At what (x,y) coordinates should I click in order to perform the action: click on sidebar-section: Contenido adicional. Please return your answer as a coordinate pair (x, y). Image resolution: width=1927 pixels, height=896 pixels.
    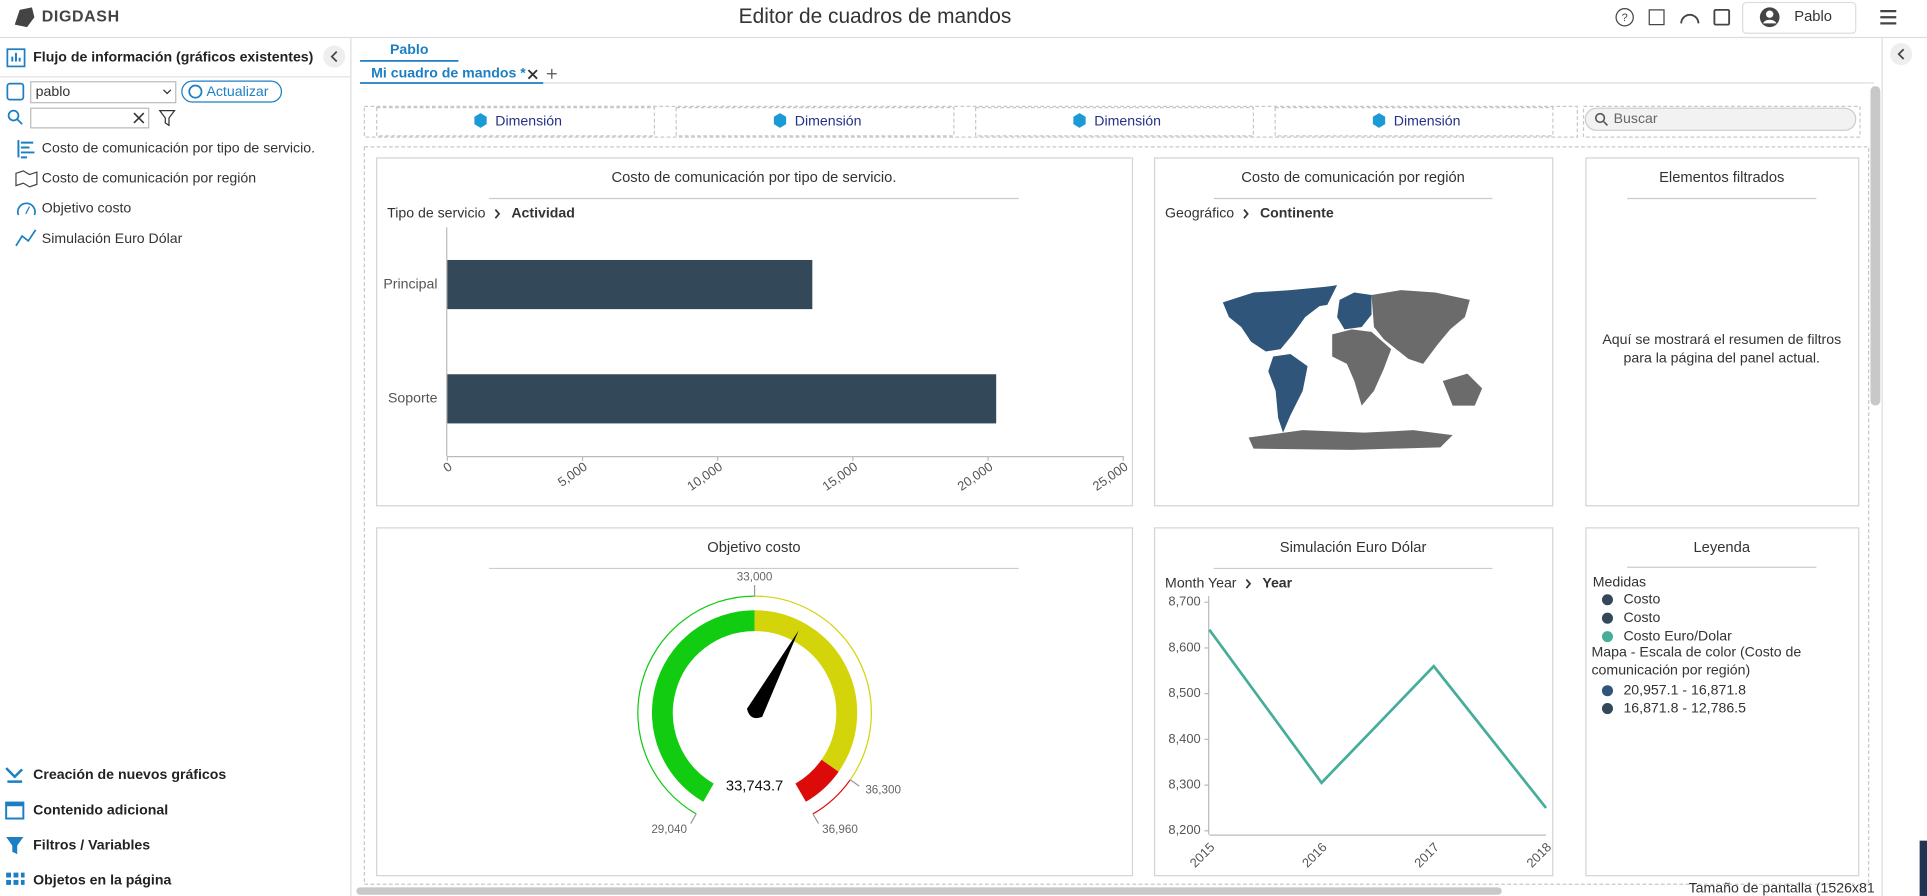
    Looking at the image, I should click on (100, 809).